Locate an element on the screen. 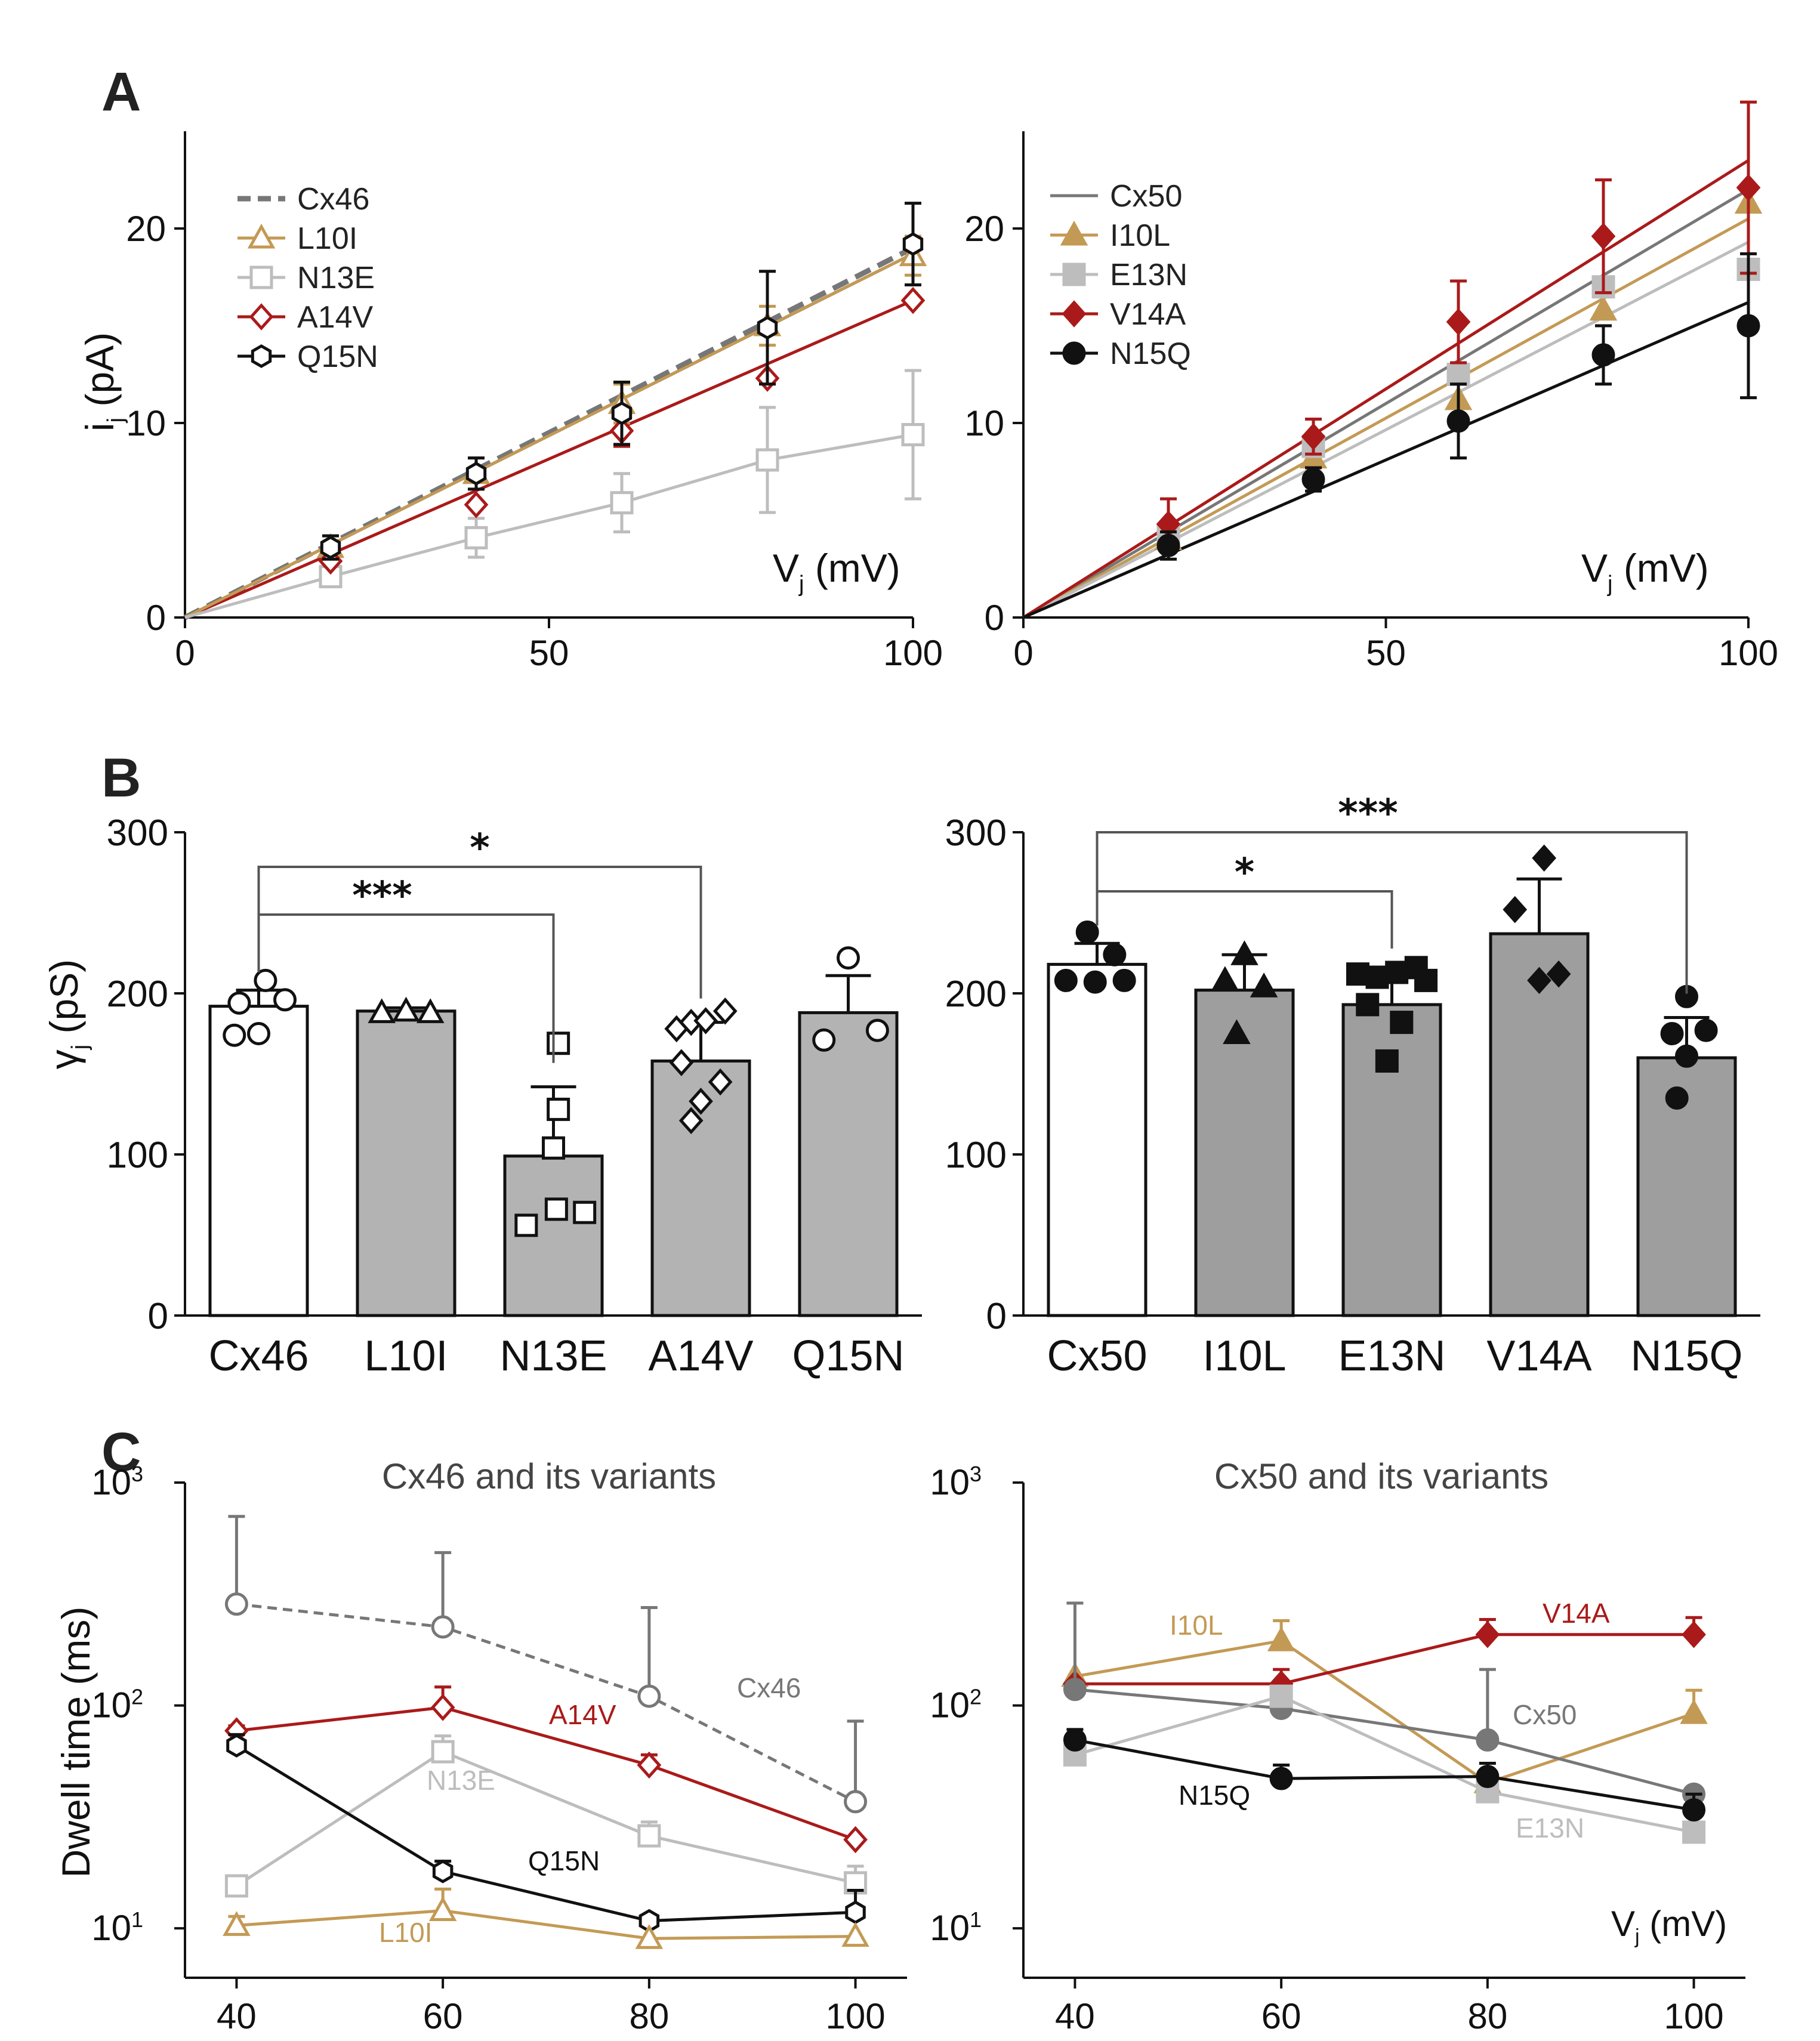 The width and height of the screenshot is (1820, 2041). fit-line-i10l is located at coordinates (1386, 418).